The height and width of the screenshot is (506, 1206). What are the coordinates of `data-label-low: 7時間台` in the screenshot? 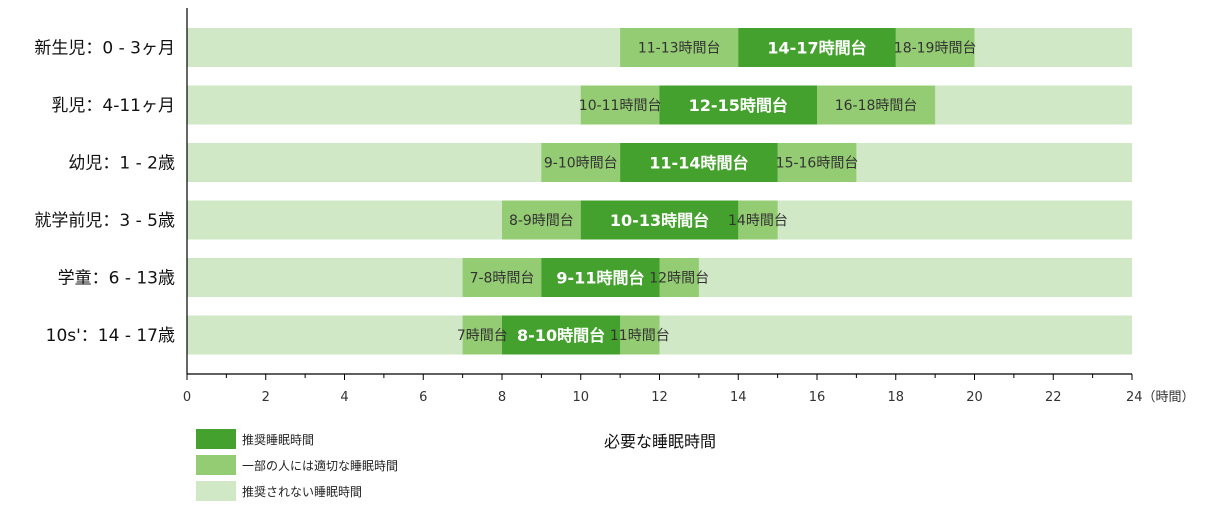 It's located at (482, 336).